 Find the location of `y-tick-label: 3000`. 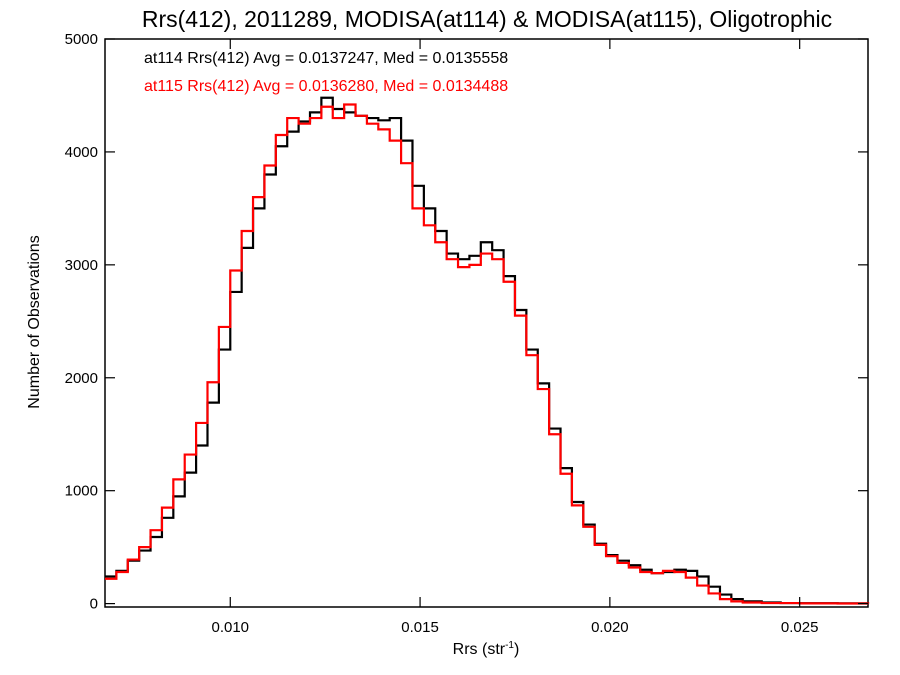

y-tick-label: 3000 is located at coordinates (81, 265).